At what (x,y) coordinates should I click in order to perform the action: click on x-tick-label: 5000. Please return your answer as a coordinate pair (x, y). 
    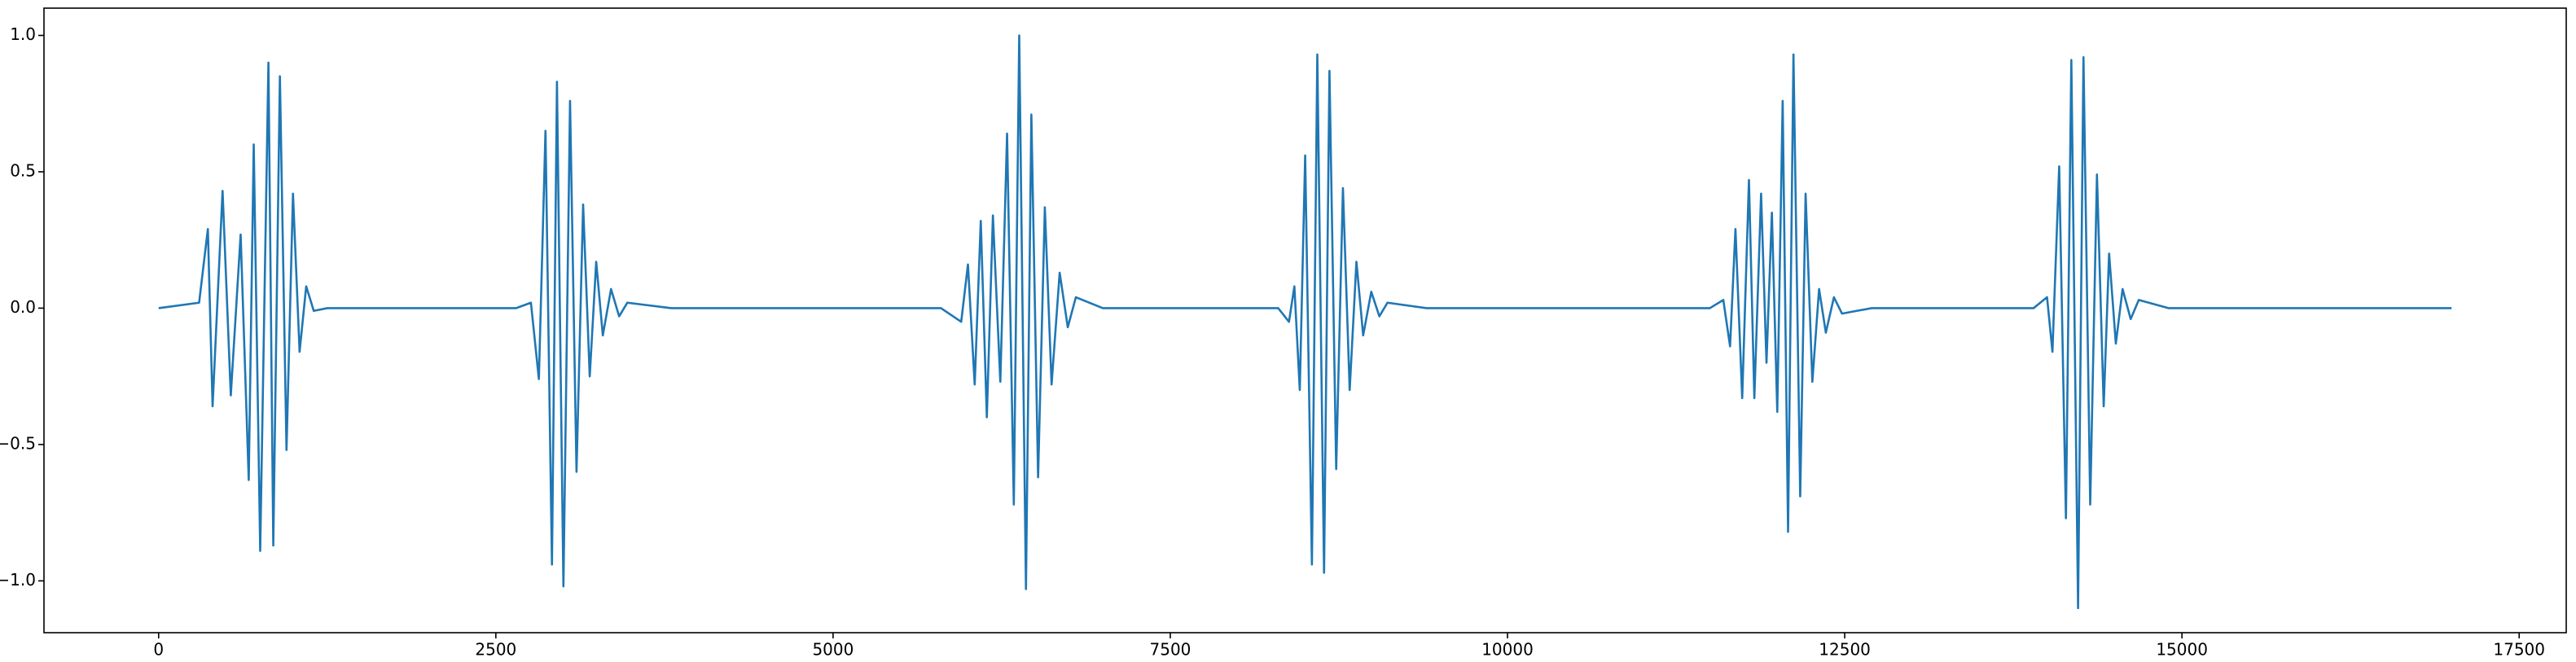
    Looking at the image, I should click on (833, 650).